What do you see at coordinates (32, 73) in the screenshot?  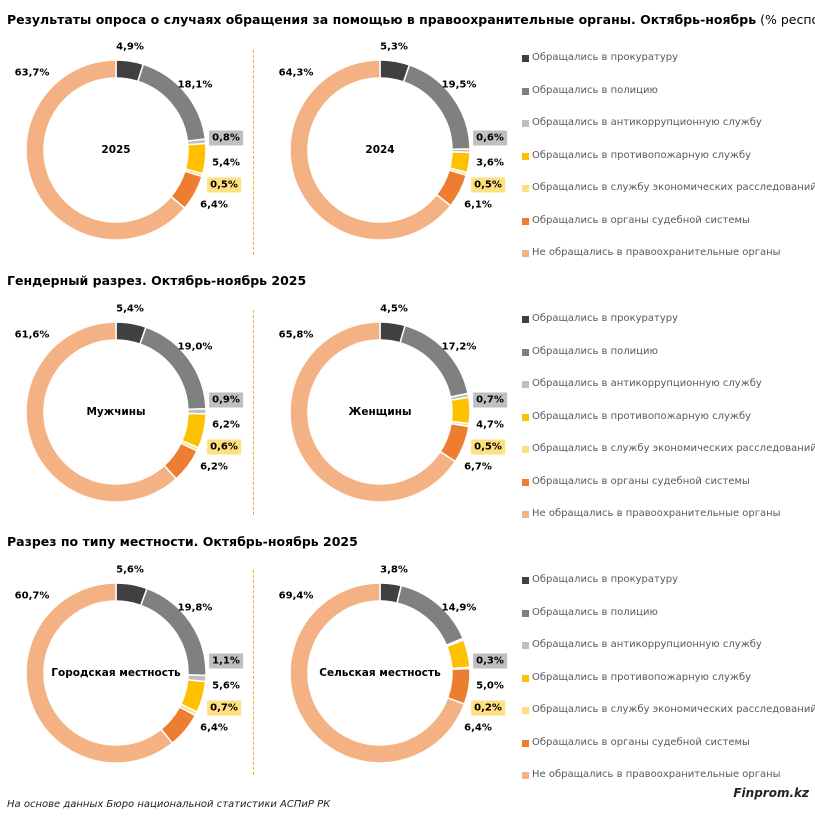 I see `data-label: 63,7%` at bounding box center [32, 73].